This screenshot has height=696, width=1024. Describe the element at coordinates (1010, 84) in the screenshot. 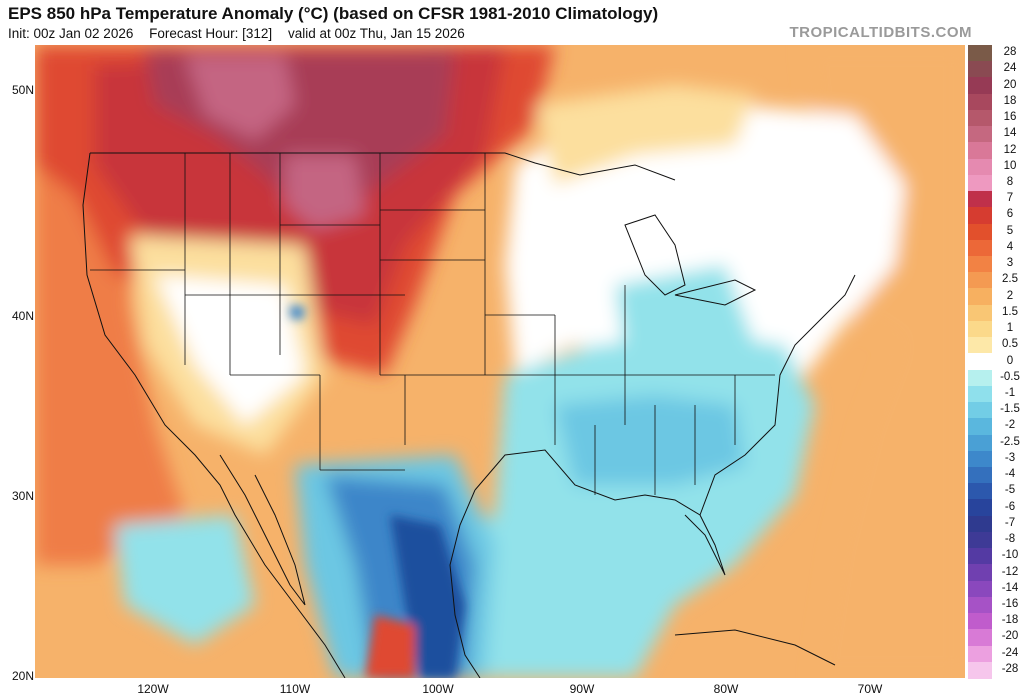

I see `colorbar-tick-label: 20` at that location.